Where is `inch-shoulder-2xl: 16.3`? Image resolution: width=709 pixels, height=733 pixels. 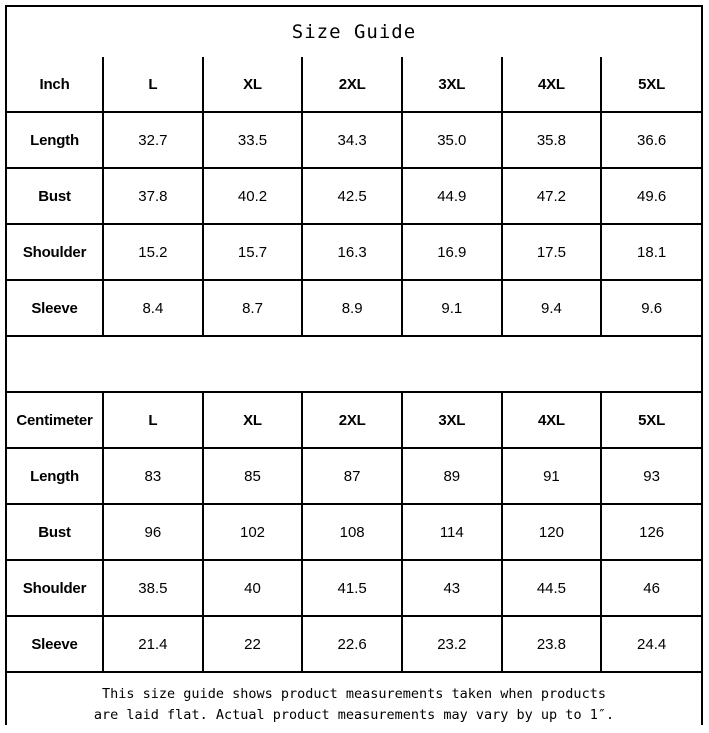
inch-shoulder-2xl: 16.3 is located at coordinates (352, 252).